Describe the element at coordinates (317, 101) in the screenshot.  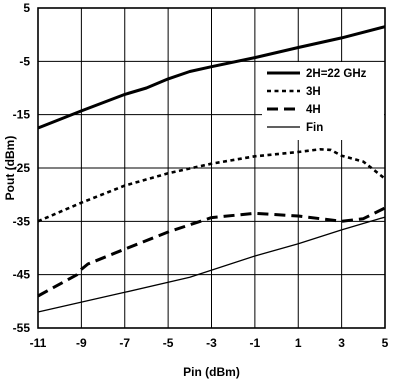
I see `legend: 2H=22 GHz 3H 4H Fin` at that location.